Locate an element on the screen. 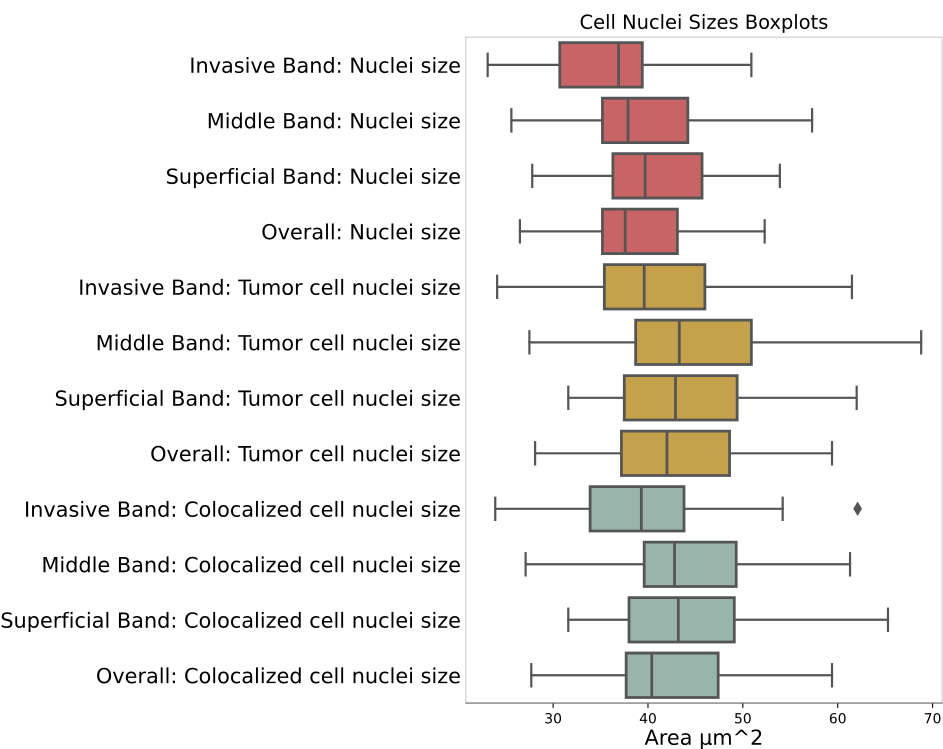  y-tick-label: Superficial Band: Tumor cell nuclei size is located at coordinates (258, 400).